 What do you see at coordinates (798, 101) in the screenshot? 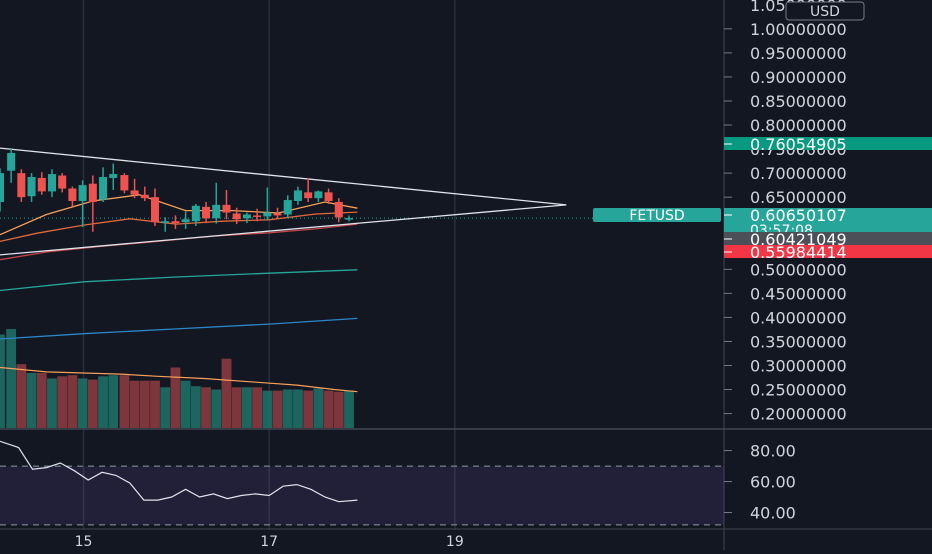
I see `price-tick-label: 0.85000000` at bounding box center [798, 101].